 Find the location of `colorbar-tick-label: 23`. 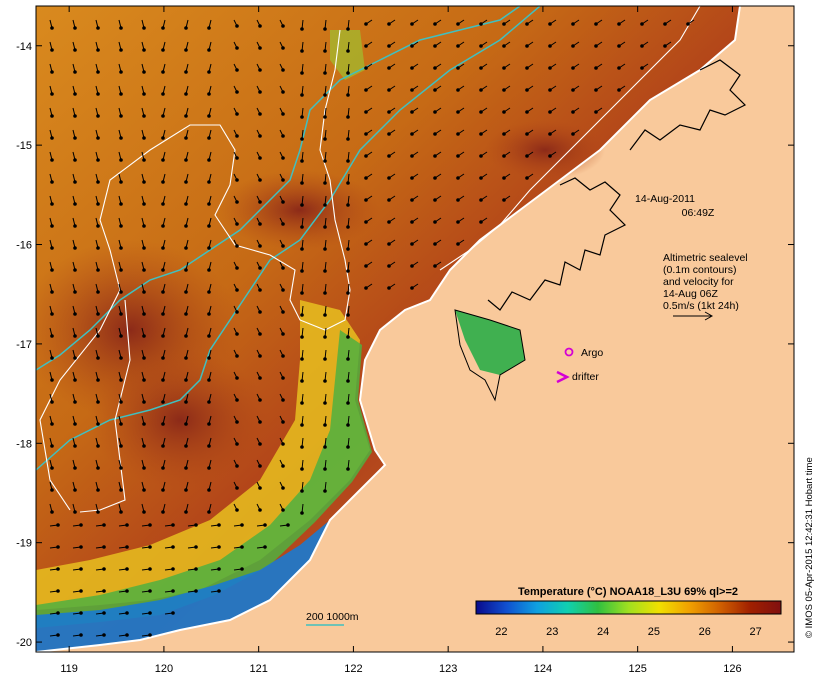

colorbar-tick-label: 23 is located at coordinates (552, 632).